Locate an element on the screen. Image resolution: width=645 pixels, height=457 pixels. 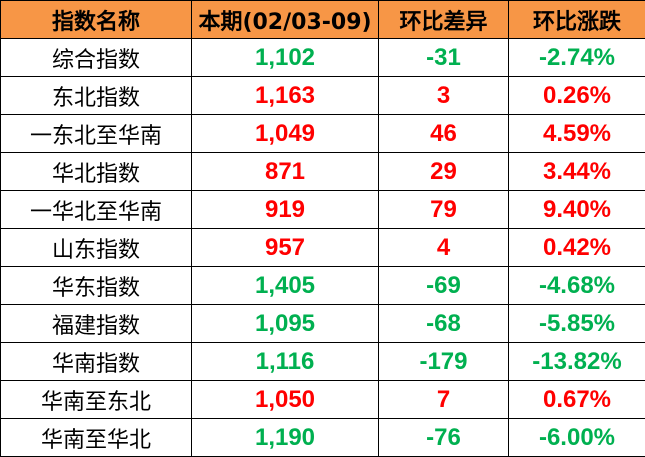
row-name: 综合指数 is located at coordinates (96, 57).